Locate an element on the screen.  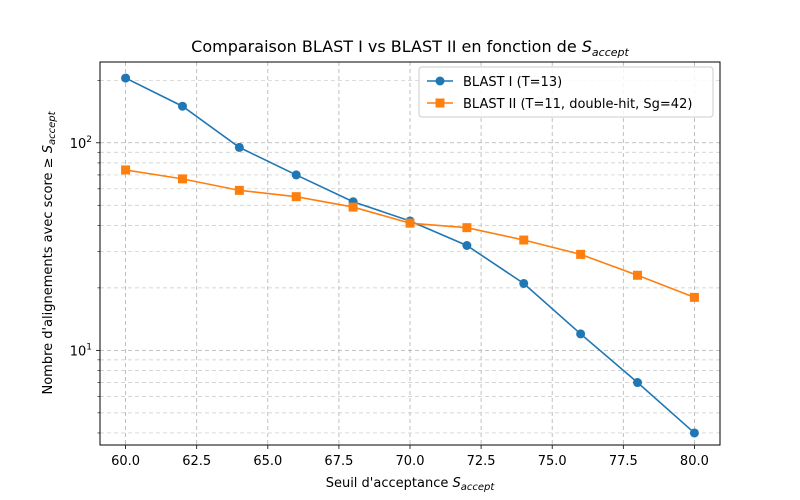
x-tick-label: 70.0 is located at coordinates (410, 461).